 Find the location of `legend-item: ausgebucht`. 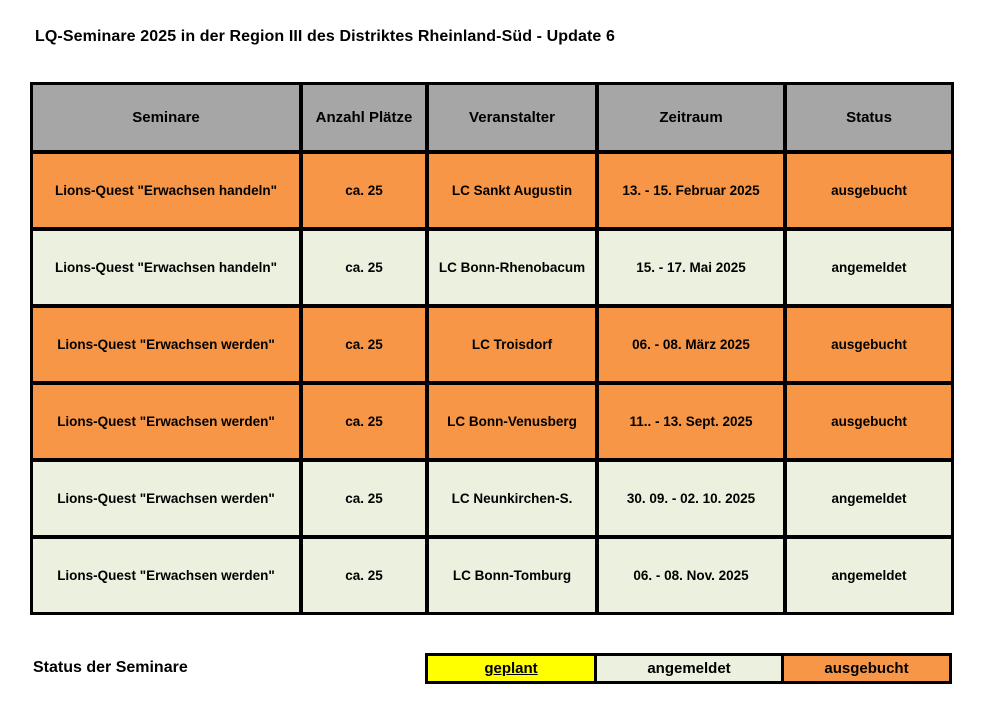

legend-item: ausgebucht is located at coordinates (866, 668).